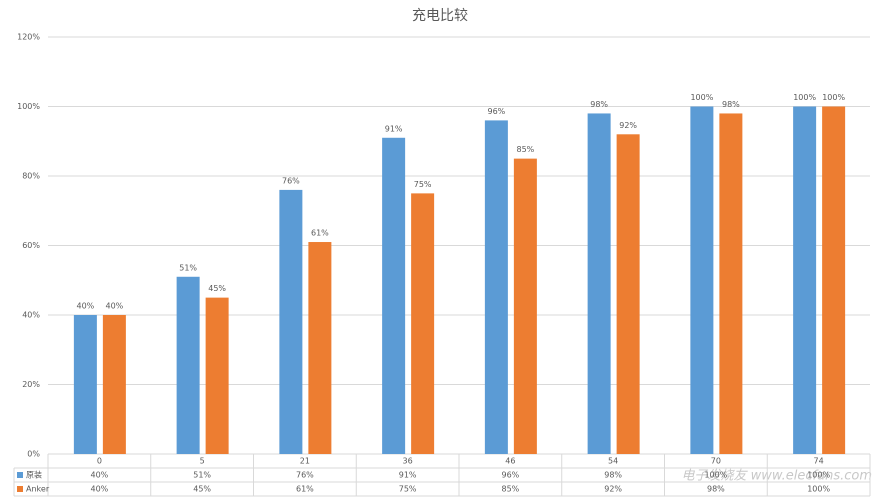 The image size is (880, 502). What do you see at coordinates (394, 128) in the screenshot?
I see `data-label: 91%` at bounding box center [394, 128].